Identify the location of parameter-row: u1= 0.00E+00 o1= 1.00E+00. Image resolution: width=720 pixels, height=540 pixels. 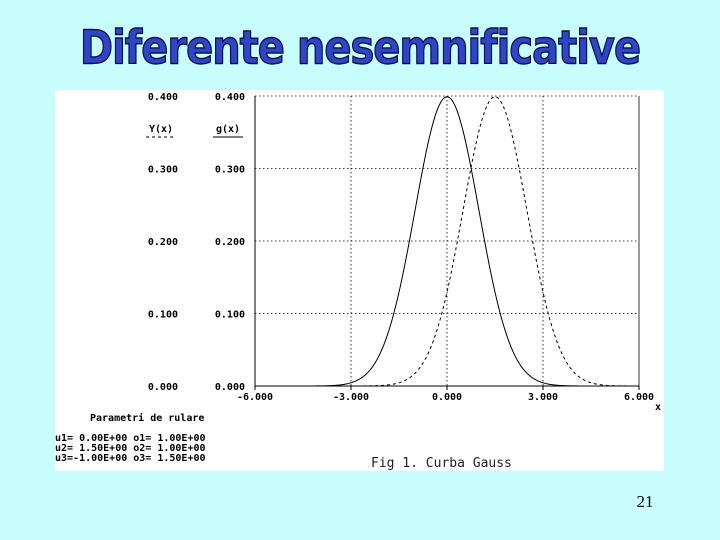
(130, 438).